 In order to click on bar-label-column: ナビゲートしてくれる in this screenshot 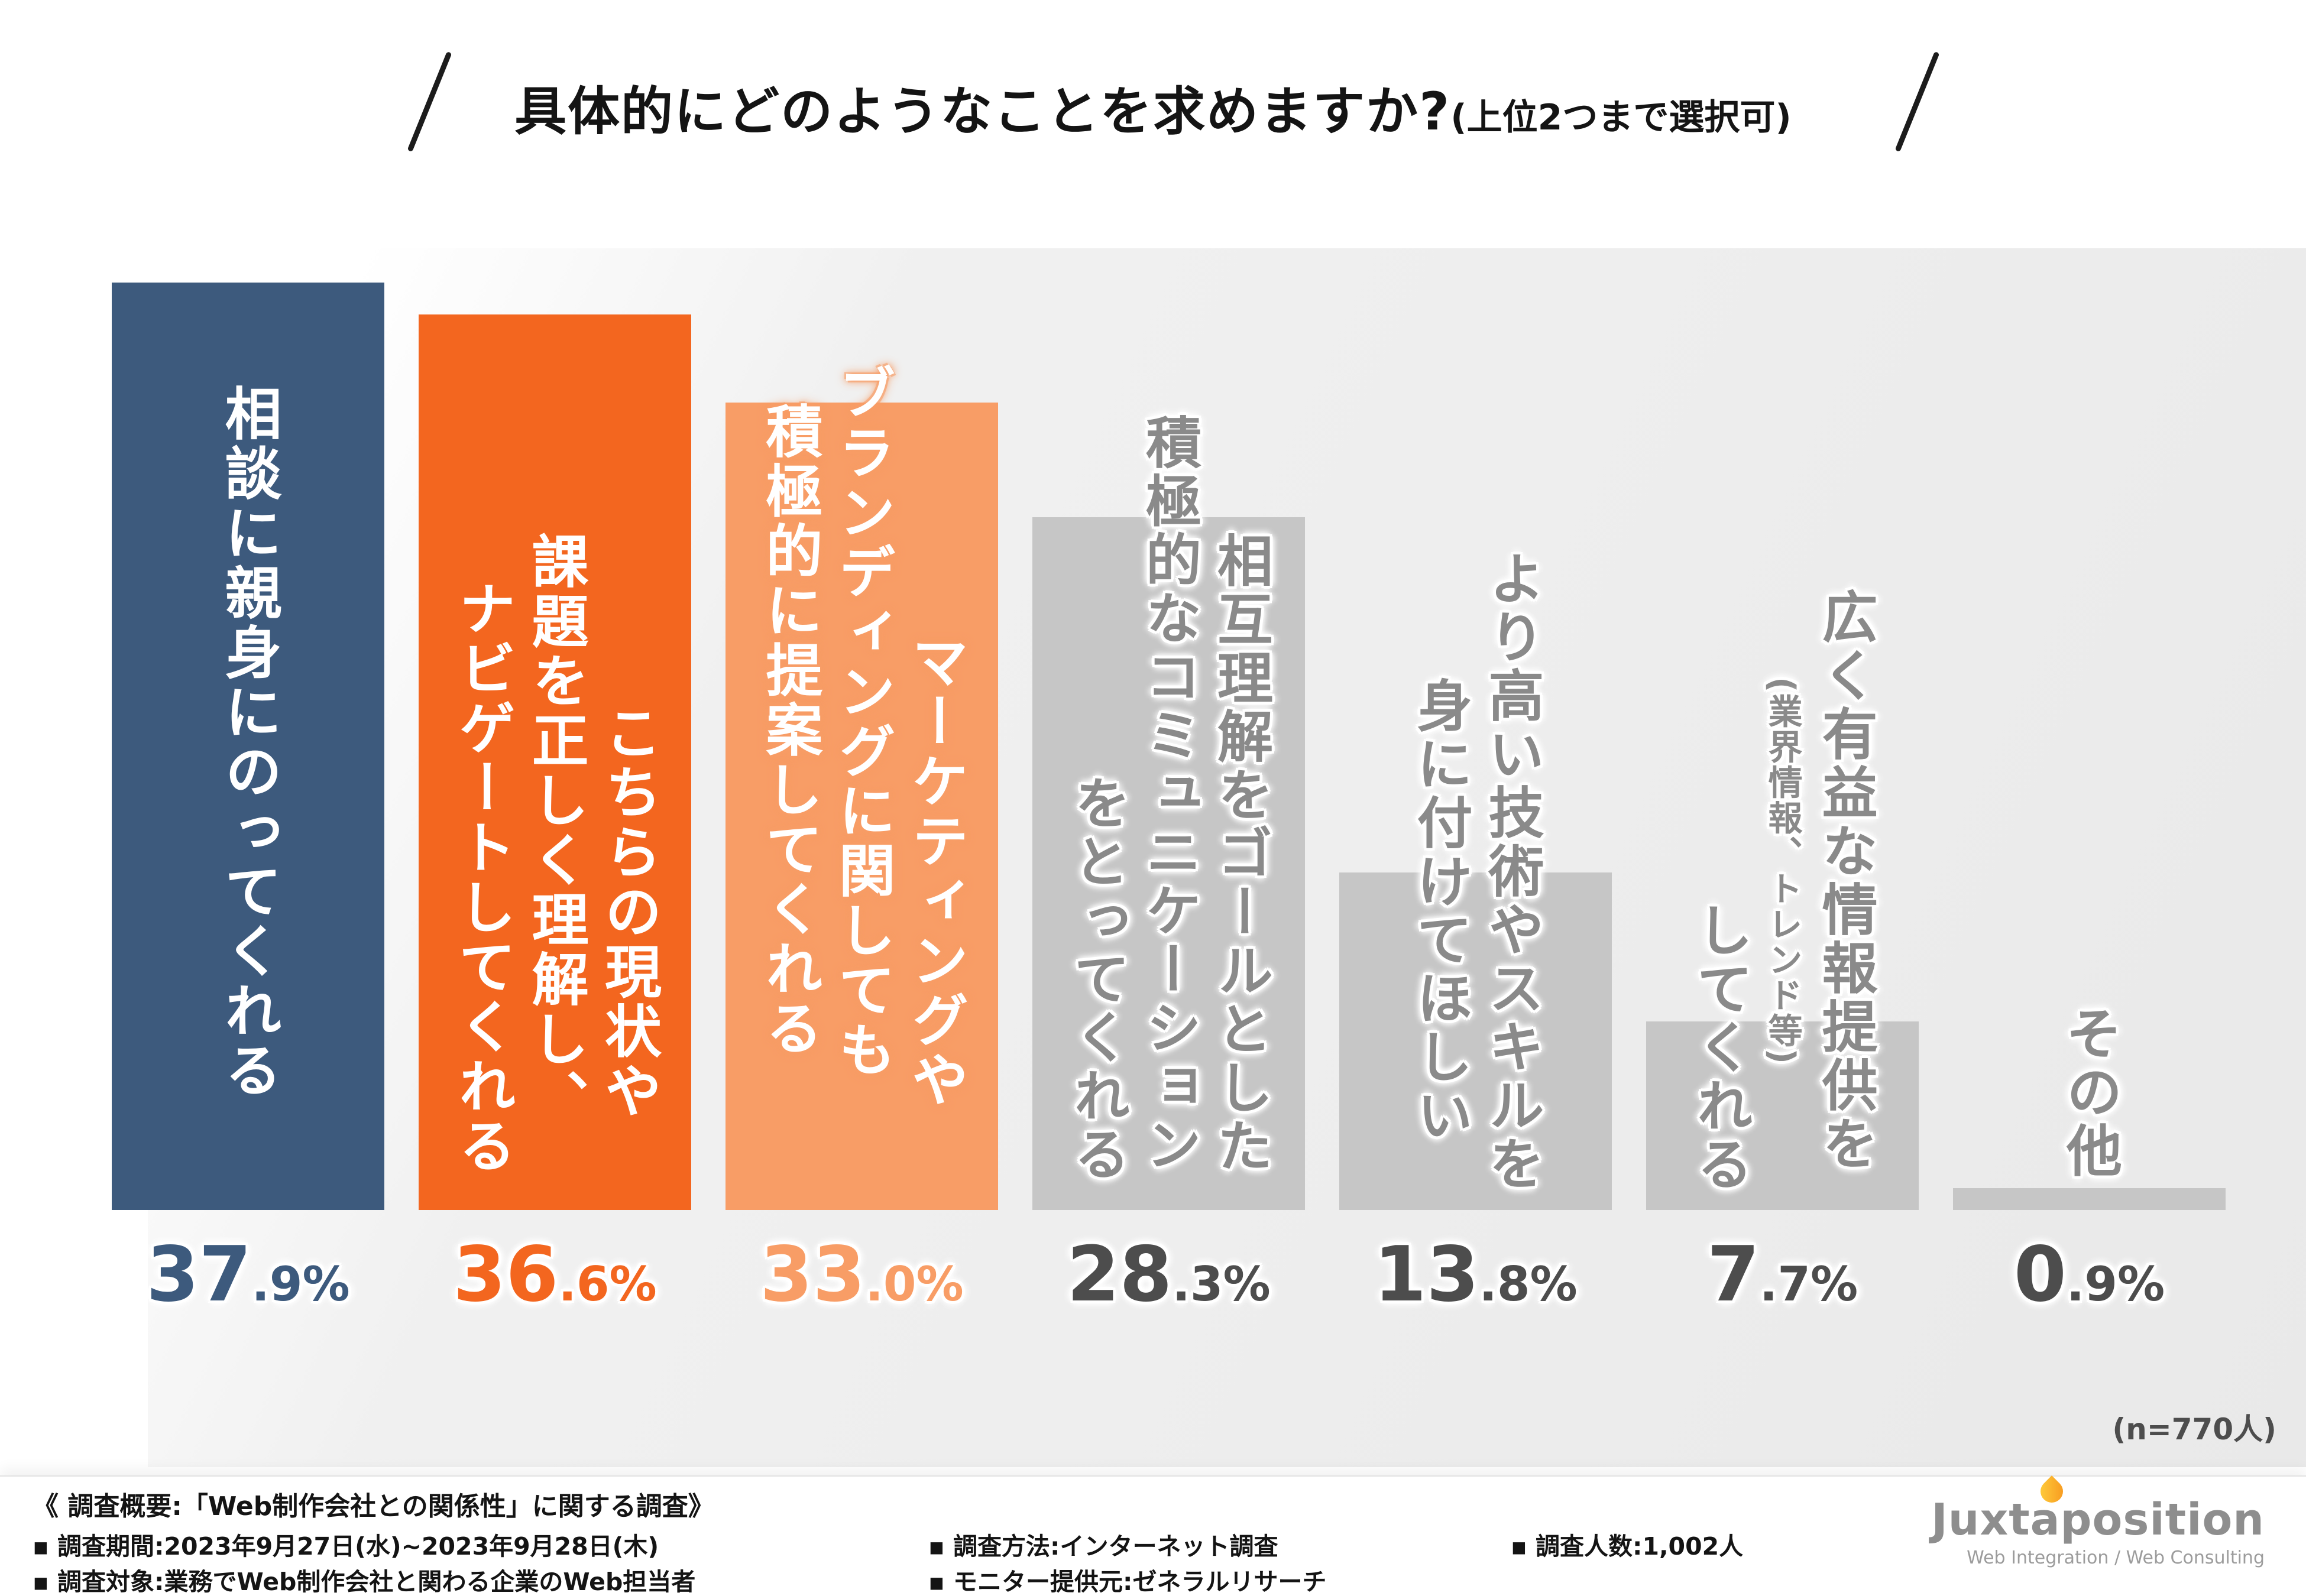, I will do `click(482, 877)`.